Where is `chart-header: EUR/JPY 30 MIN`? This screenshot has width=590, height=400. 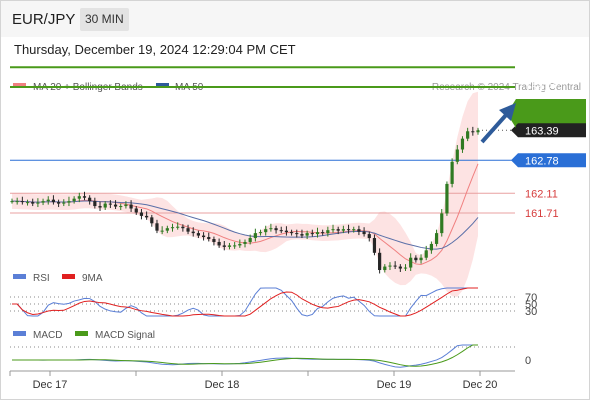 chart-header: EUR/JPY 30 MIN is located at coordinates (295, 19).